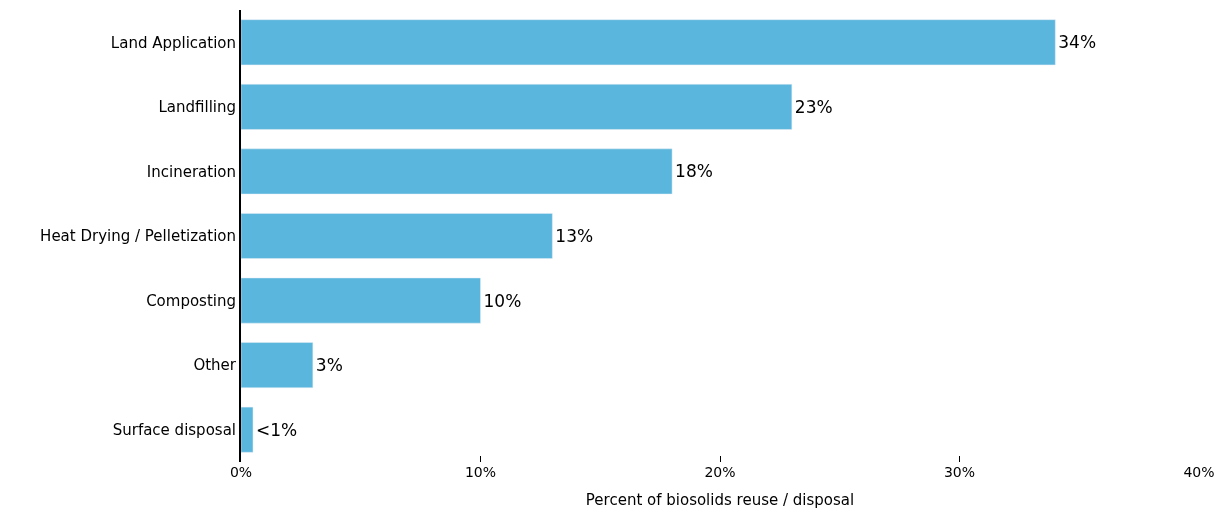 The image size is (1225, 527). I want to click on x-tick-label: 0%, so click(241, 472).